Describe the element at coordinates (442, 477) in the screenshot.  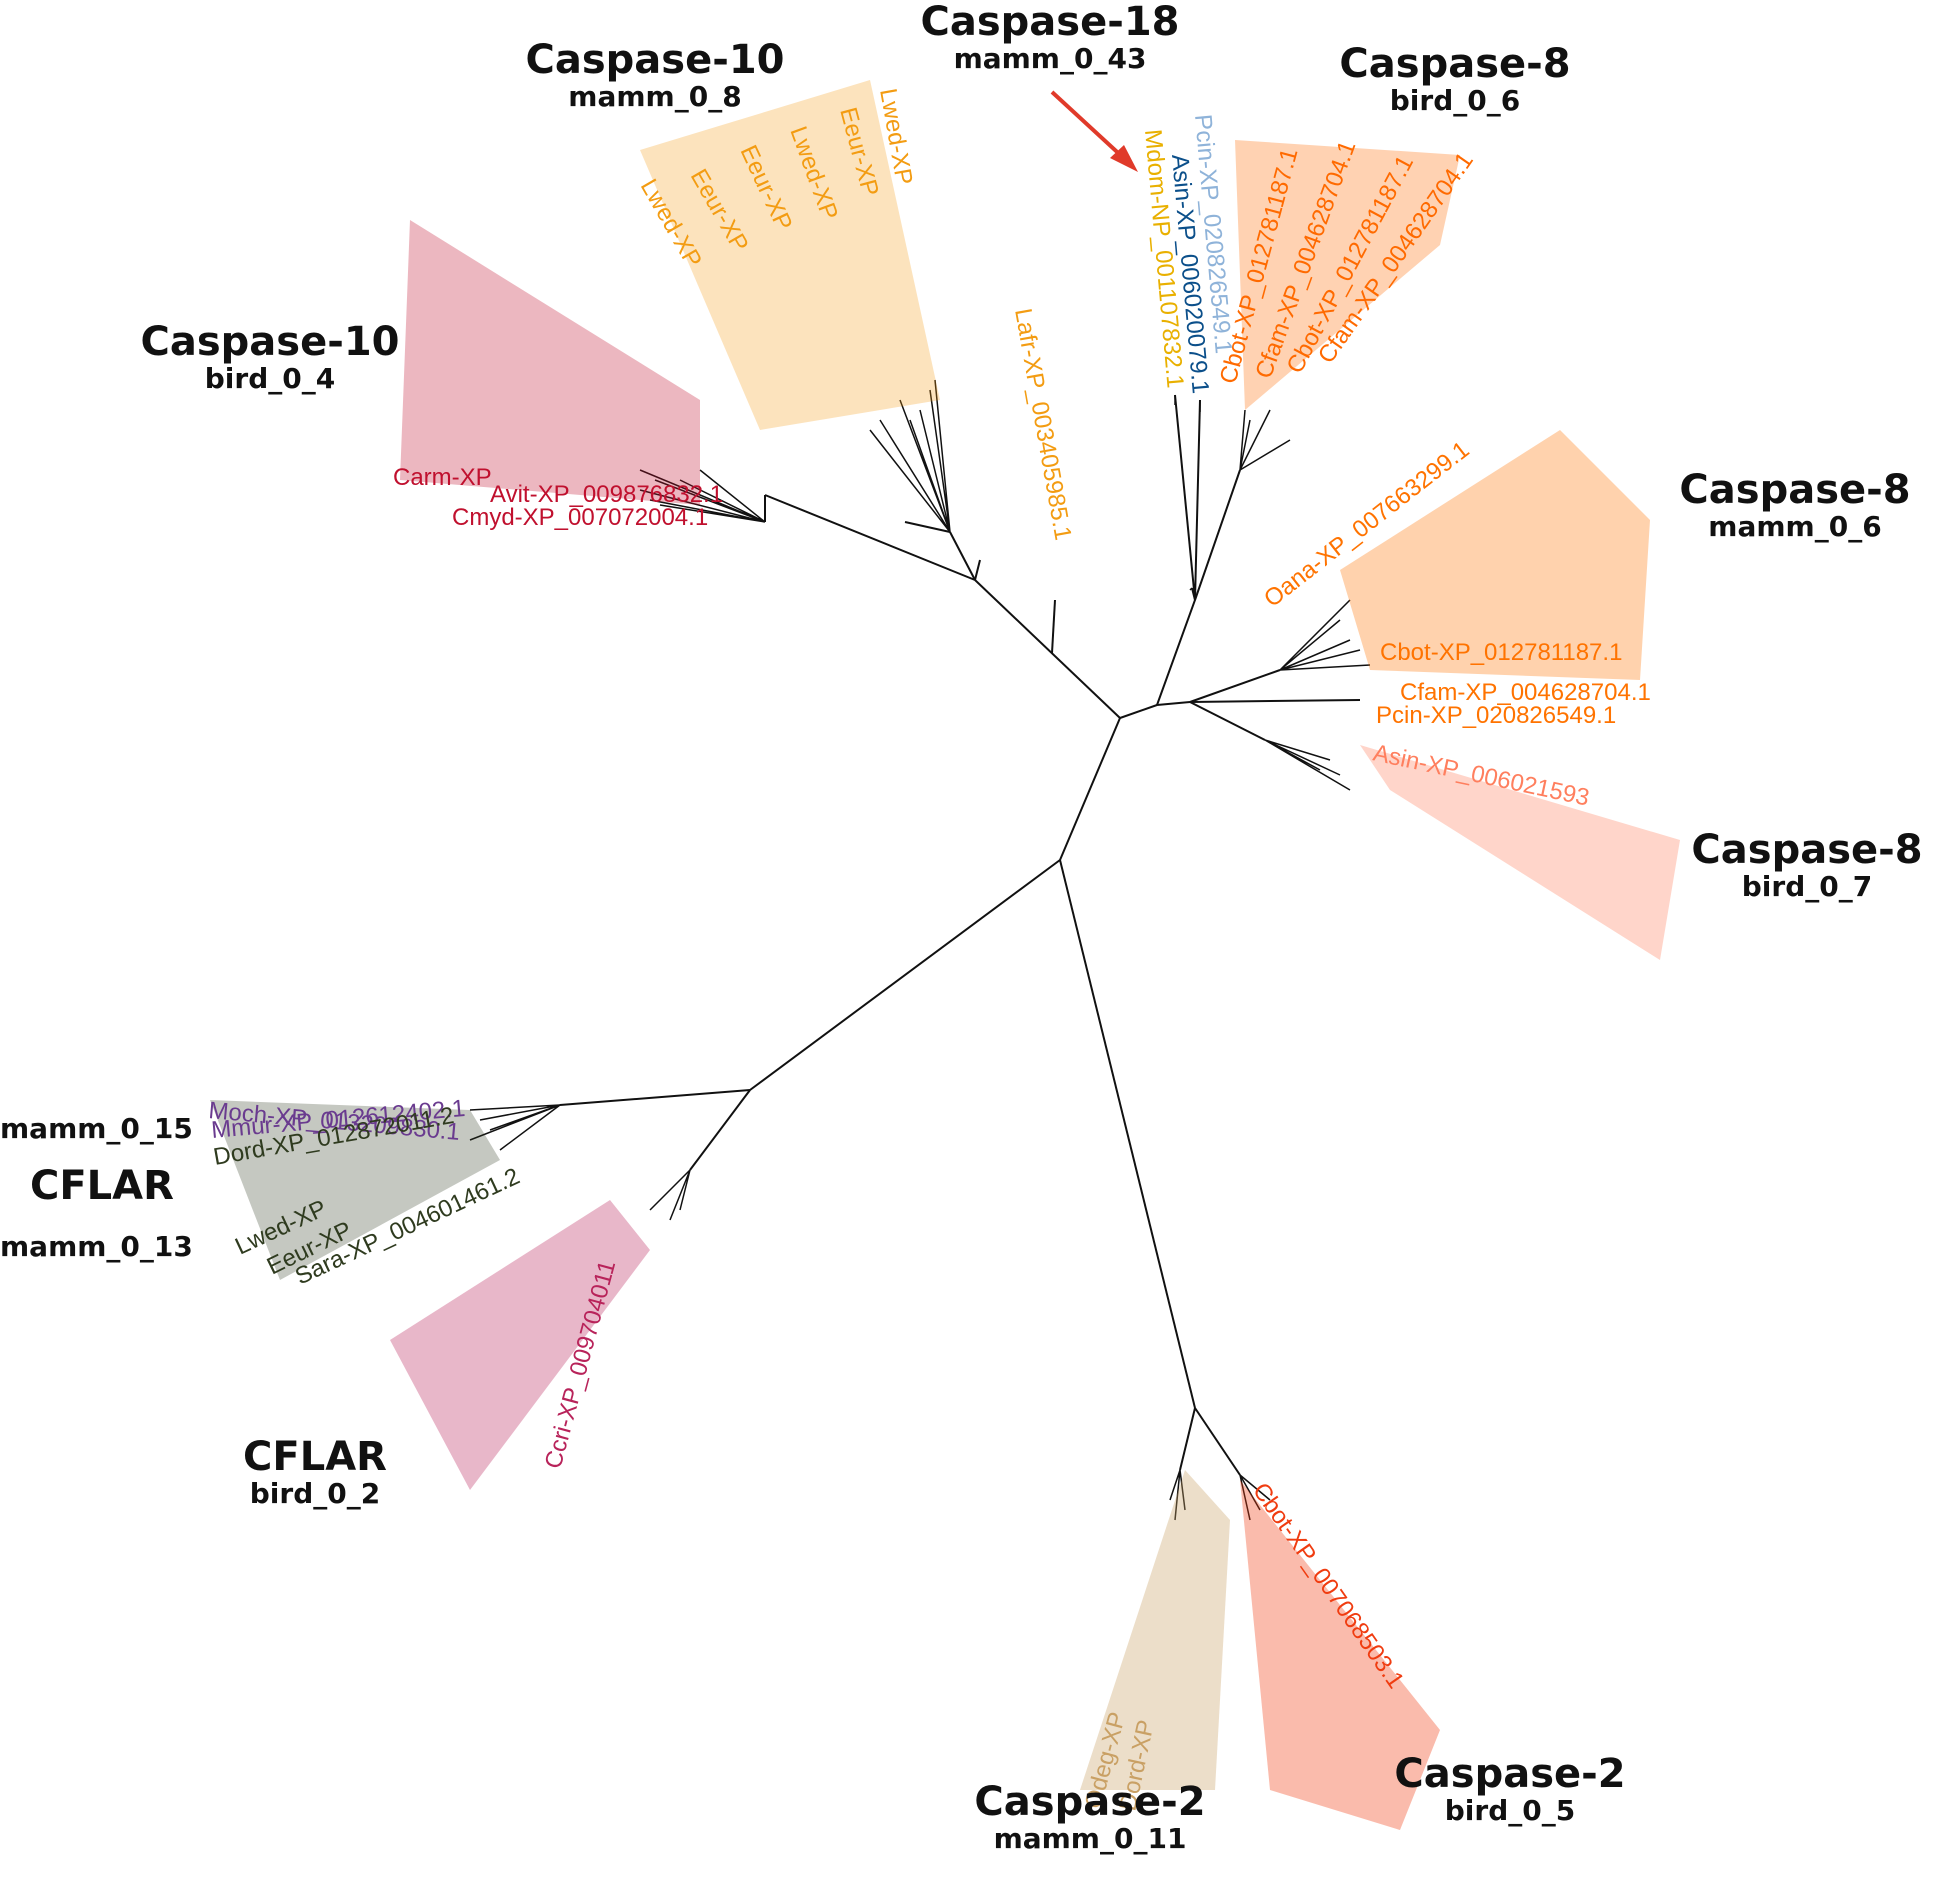
I see `tip-label-carm: Carm-XP` at that location.